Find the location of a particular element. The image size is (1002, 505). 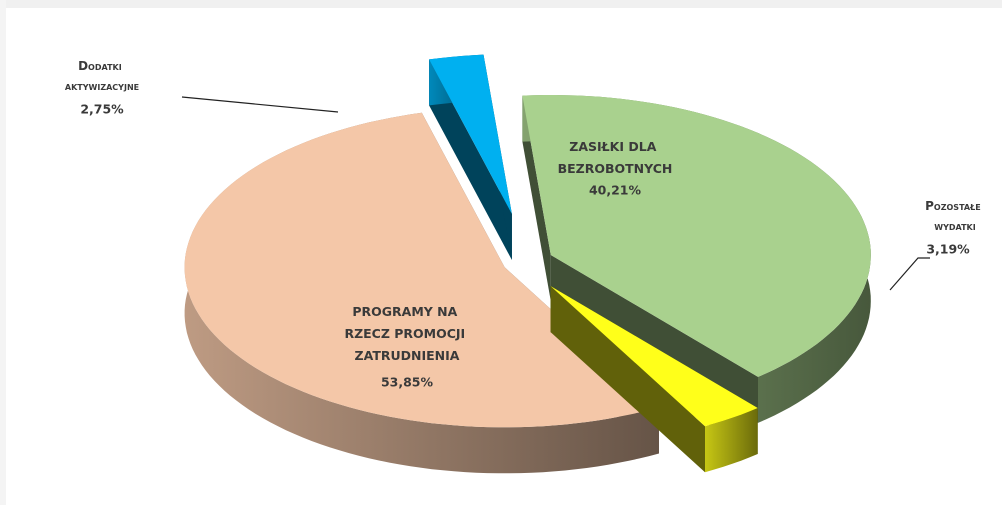

frame-left is located at coordinates (3, 252).